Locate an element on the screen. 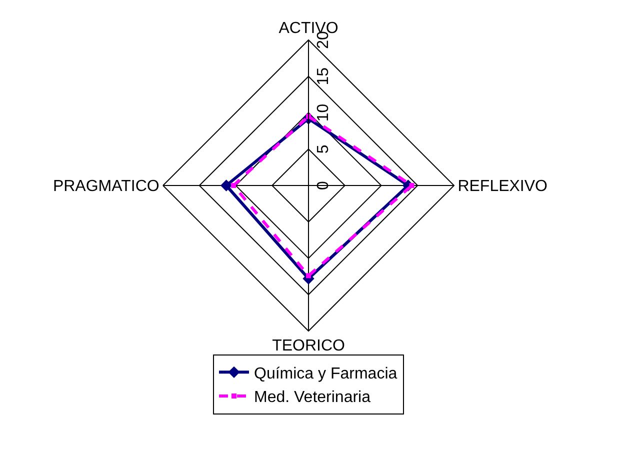 The height and width of the screenshot is (451, 617). y-tick-label: 15 is located at coordinates (323, 76).